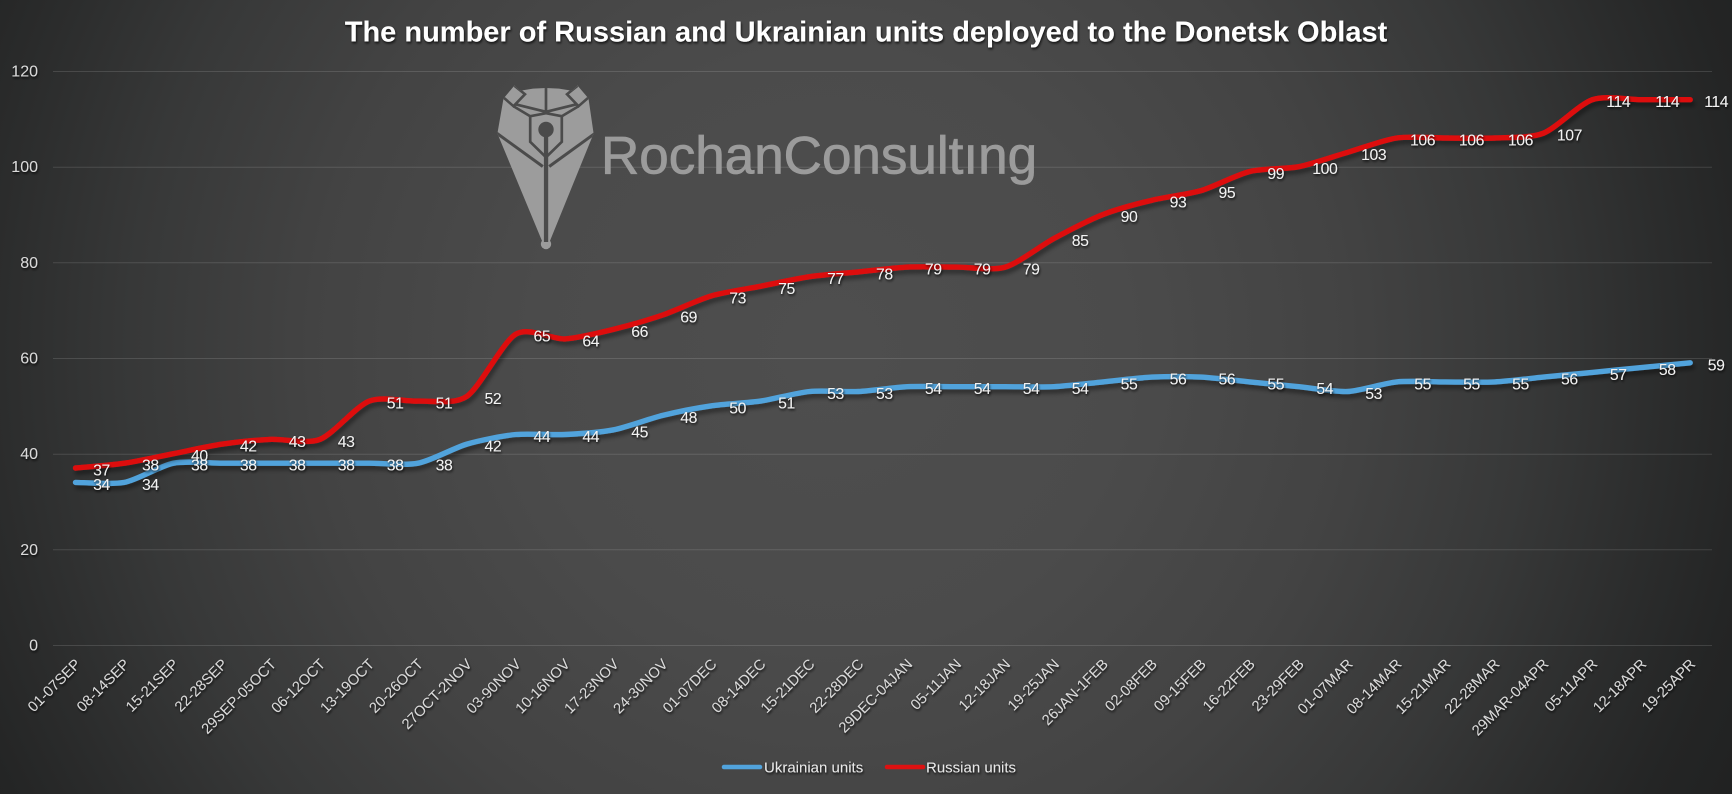 This screenshot has width=1732, height=794. What do you see at coordinates (1080, 241) in the screenshot?
I see `svg-text: 85` at bounding box center [1080, 241].